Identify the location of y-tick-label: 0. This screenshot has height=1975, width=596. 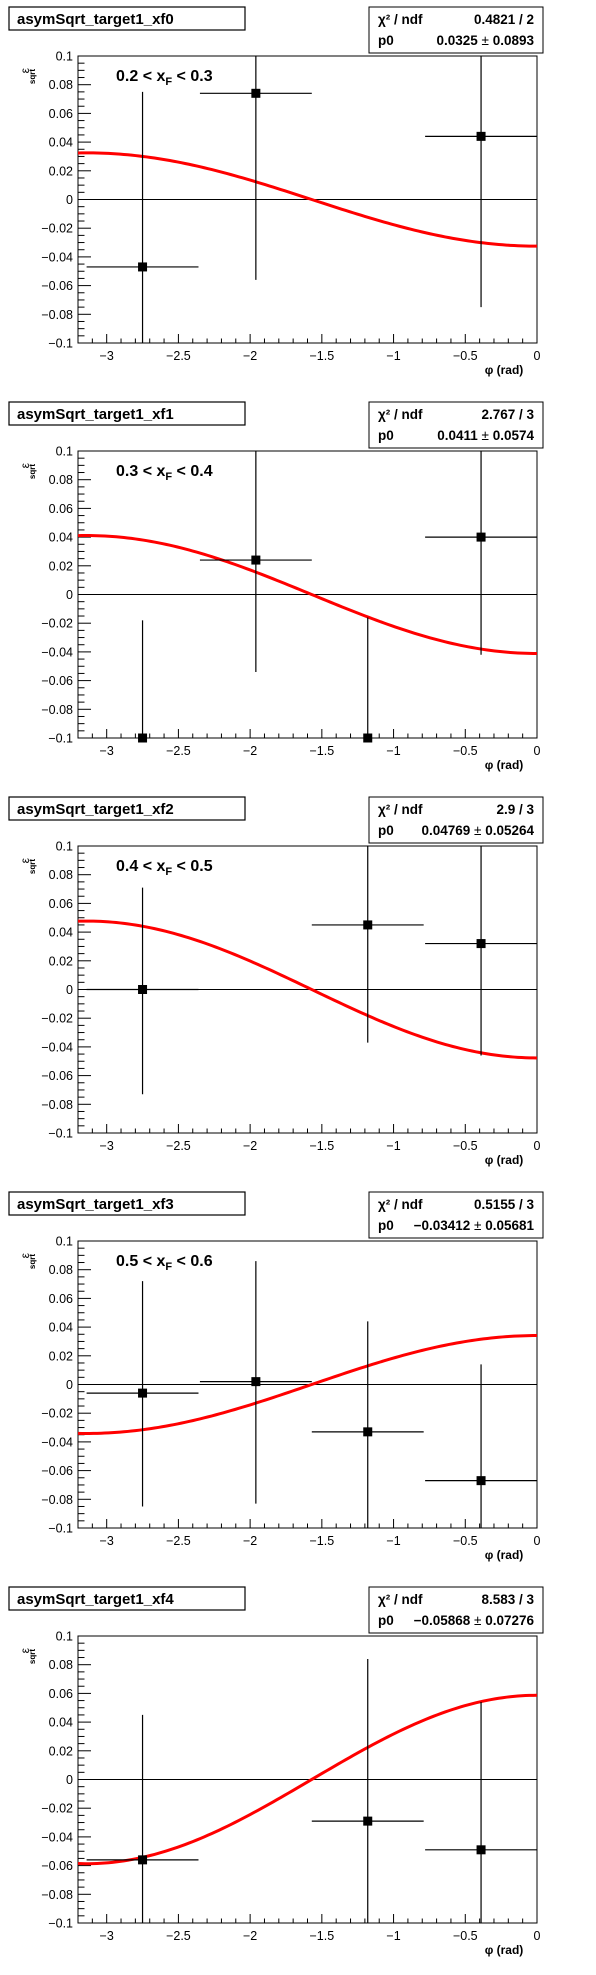
(69, 990).